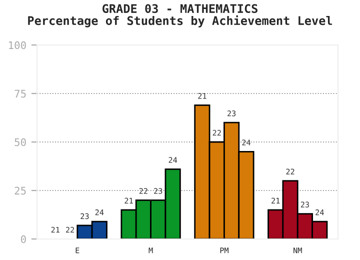 The width and height of the screenshot is (360, 260). What do you see at coordinates (17, 45) in the screenshot?
I see `y-tick-label: 100` at bounding box center [17, 45].